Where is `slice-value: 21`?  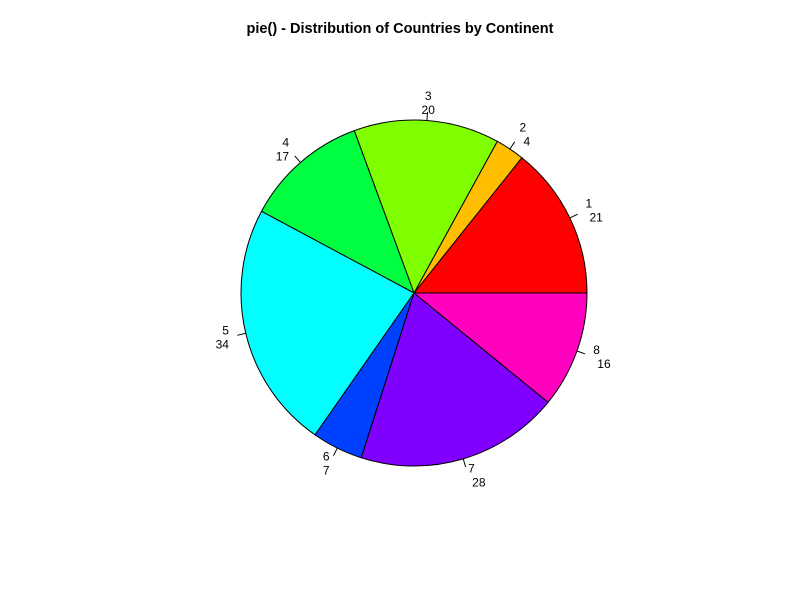
slice-value: 21 is located at coordinates (596, 217).